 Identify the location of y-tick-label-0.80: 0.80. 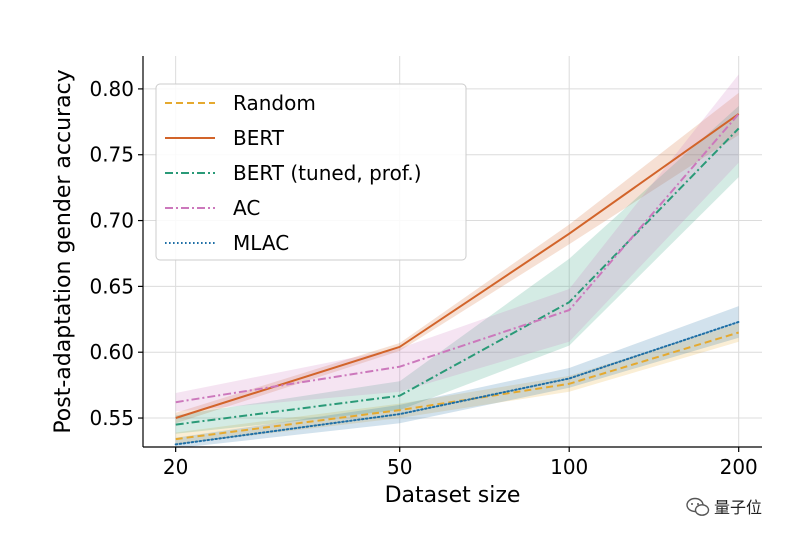
(111, 89).